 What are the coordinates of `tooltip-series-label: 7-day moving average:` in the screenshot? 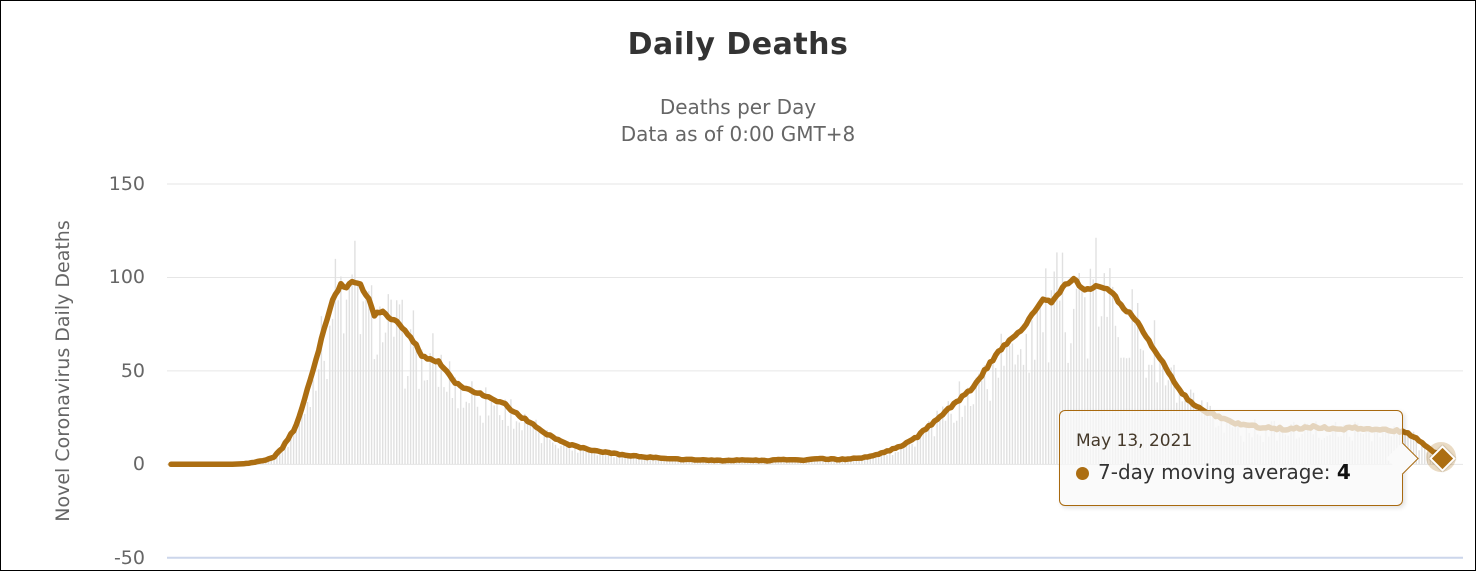 It's located at (1214, 472).